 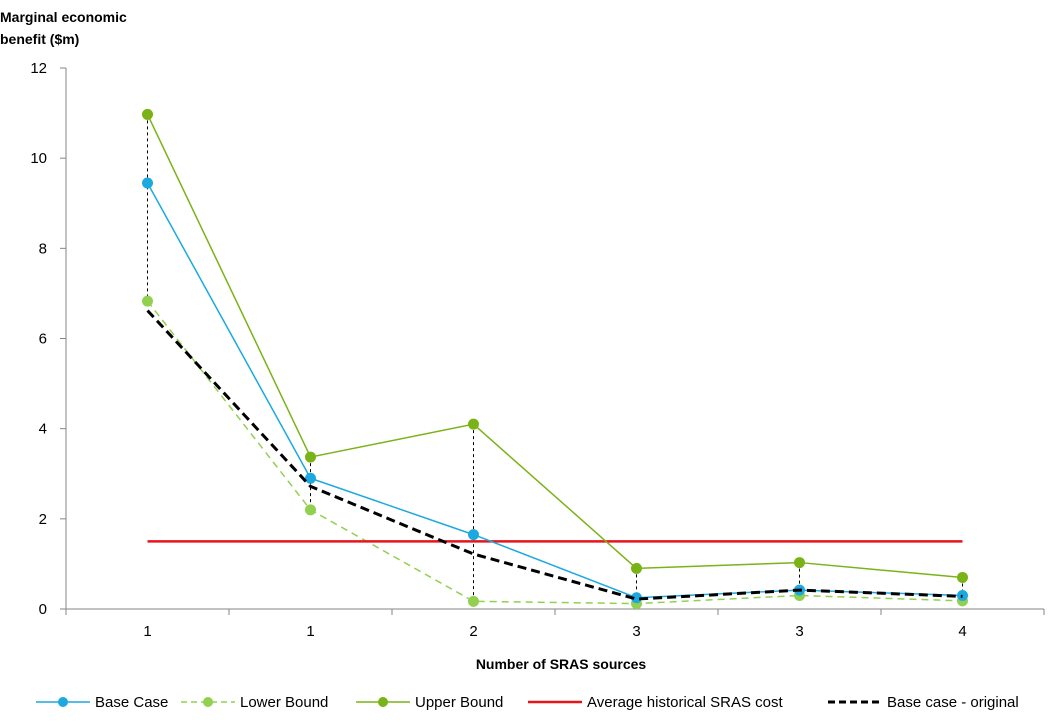 What do you see at coordinates (799, 631) in the screenshot?
I see `x-tick-label-4: 3` at bounding box center [799, 631].